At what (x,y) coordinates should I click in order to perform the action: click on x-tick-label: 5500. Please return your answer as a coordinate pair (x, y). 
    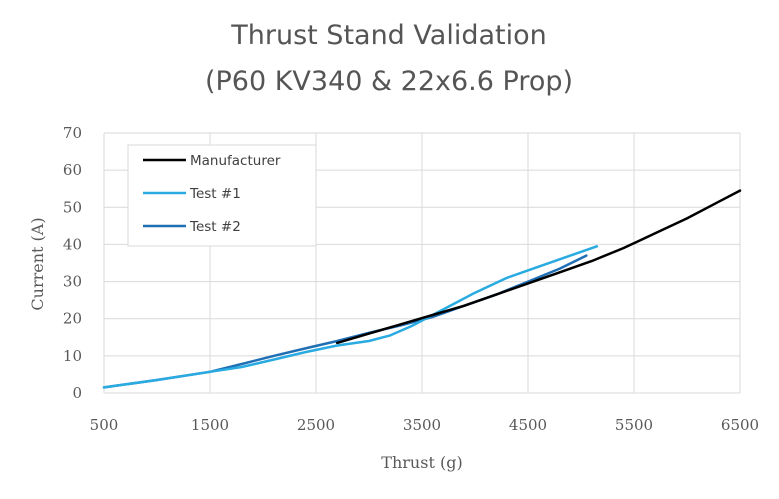
    Looking at the image, I should click on (634, 425).